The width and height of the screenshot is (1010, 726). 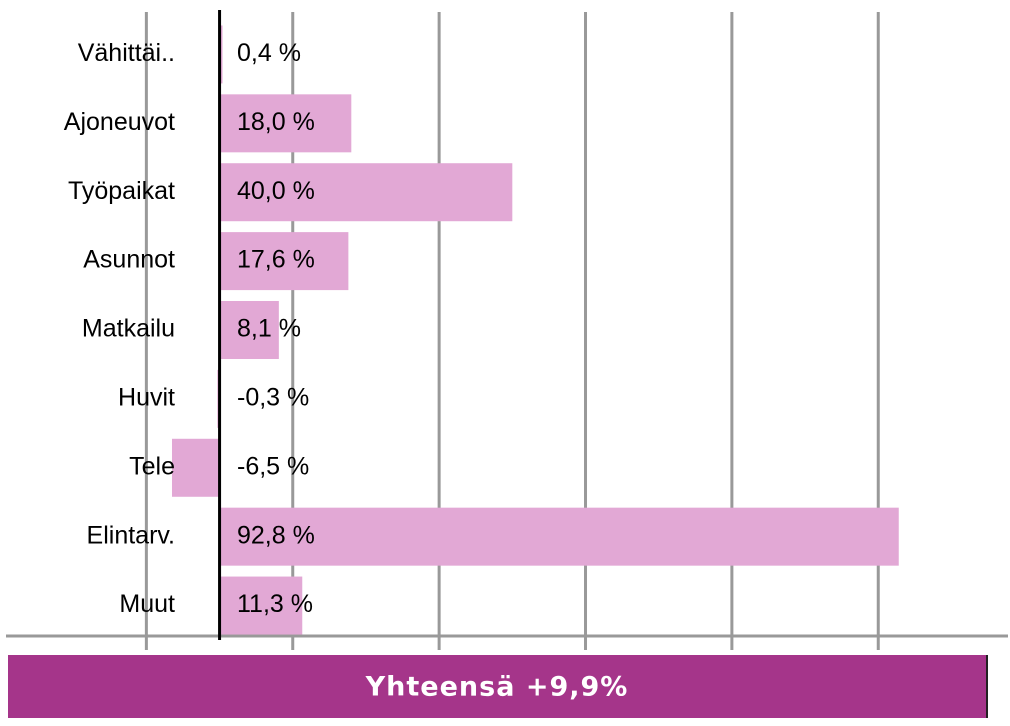 What do you see at coordinates (276, 122) in the screenshot?
I see `value-label: 18,0 %` at bounding box center [276, 122].